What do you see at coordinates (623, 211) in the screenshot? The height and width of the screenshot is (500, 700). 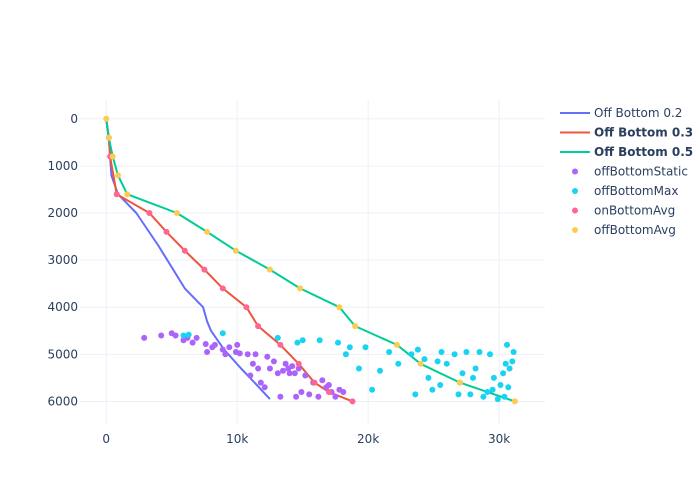 I see `legend-item-onbottomavg: onBottomAvg` at bounding box center [623, 211].